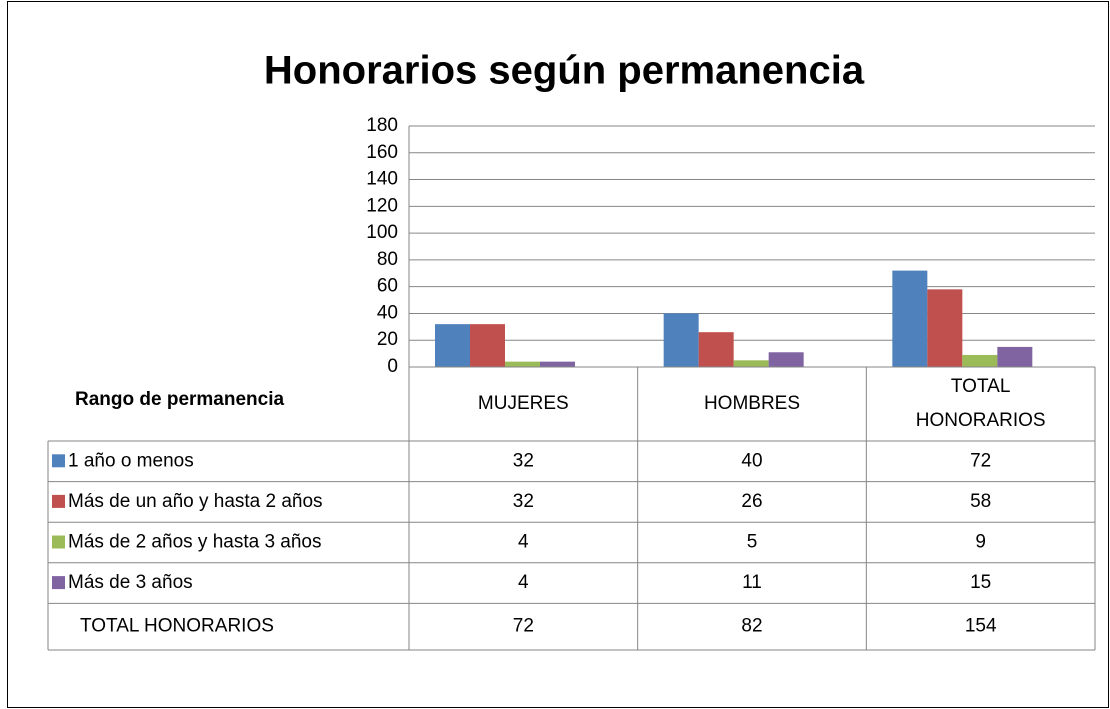  What do you see at coordinates (564, 71) in the screenshot?
I see `chart-title: Honorarios según permanencia` at bounding box center [564, 71].